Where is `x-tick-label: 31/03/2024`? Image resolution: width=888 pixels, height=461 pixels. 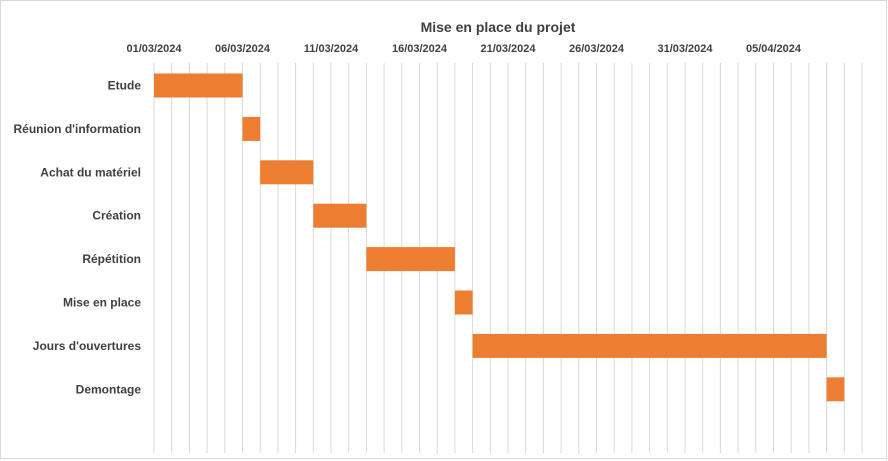
x-tick-label: 31/03/2024 is located at coordinates (685, 49).